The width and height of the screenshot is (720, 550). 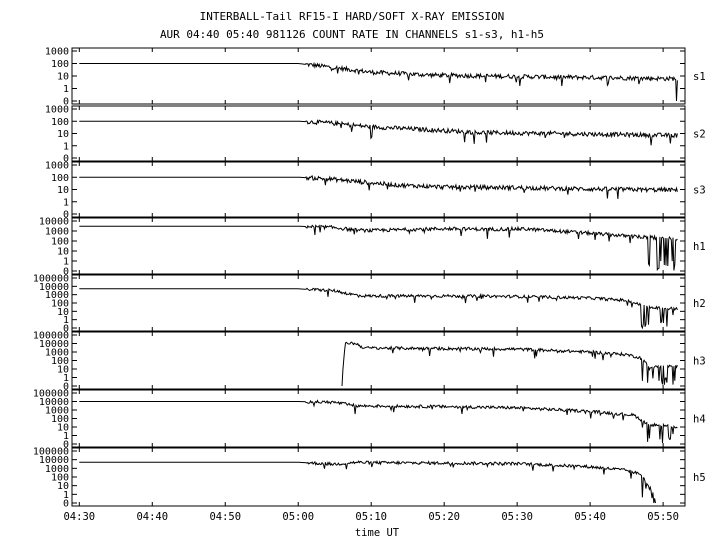 What do you see at coordinates (367, 482) in the screenshot?
I see `trace-h5` at bounding box center [367, 482].